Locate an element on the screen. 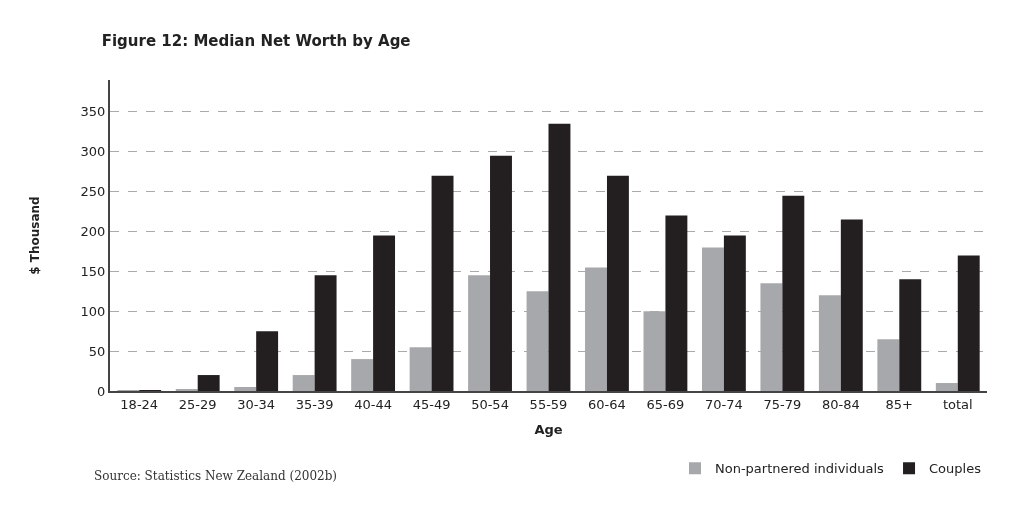 This screenshot has width=1017, height=509. source-note: Source: Statistics New Zealand (2002b) is located at coordinates (216, 476).